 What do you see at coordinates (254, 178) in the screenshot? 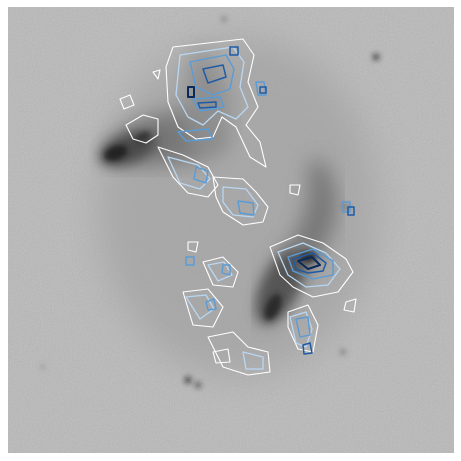
I see `contour-darkest` at bounding box center [254, 178].